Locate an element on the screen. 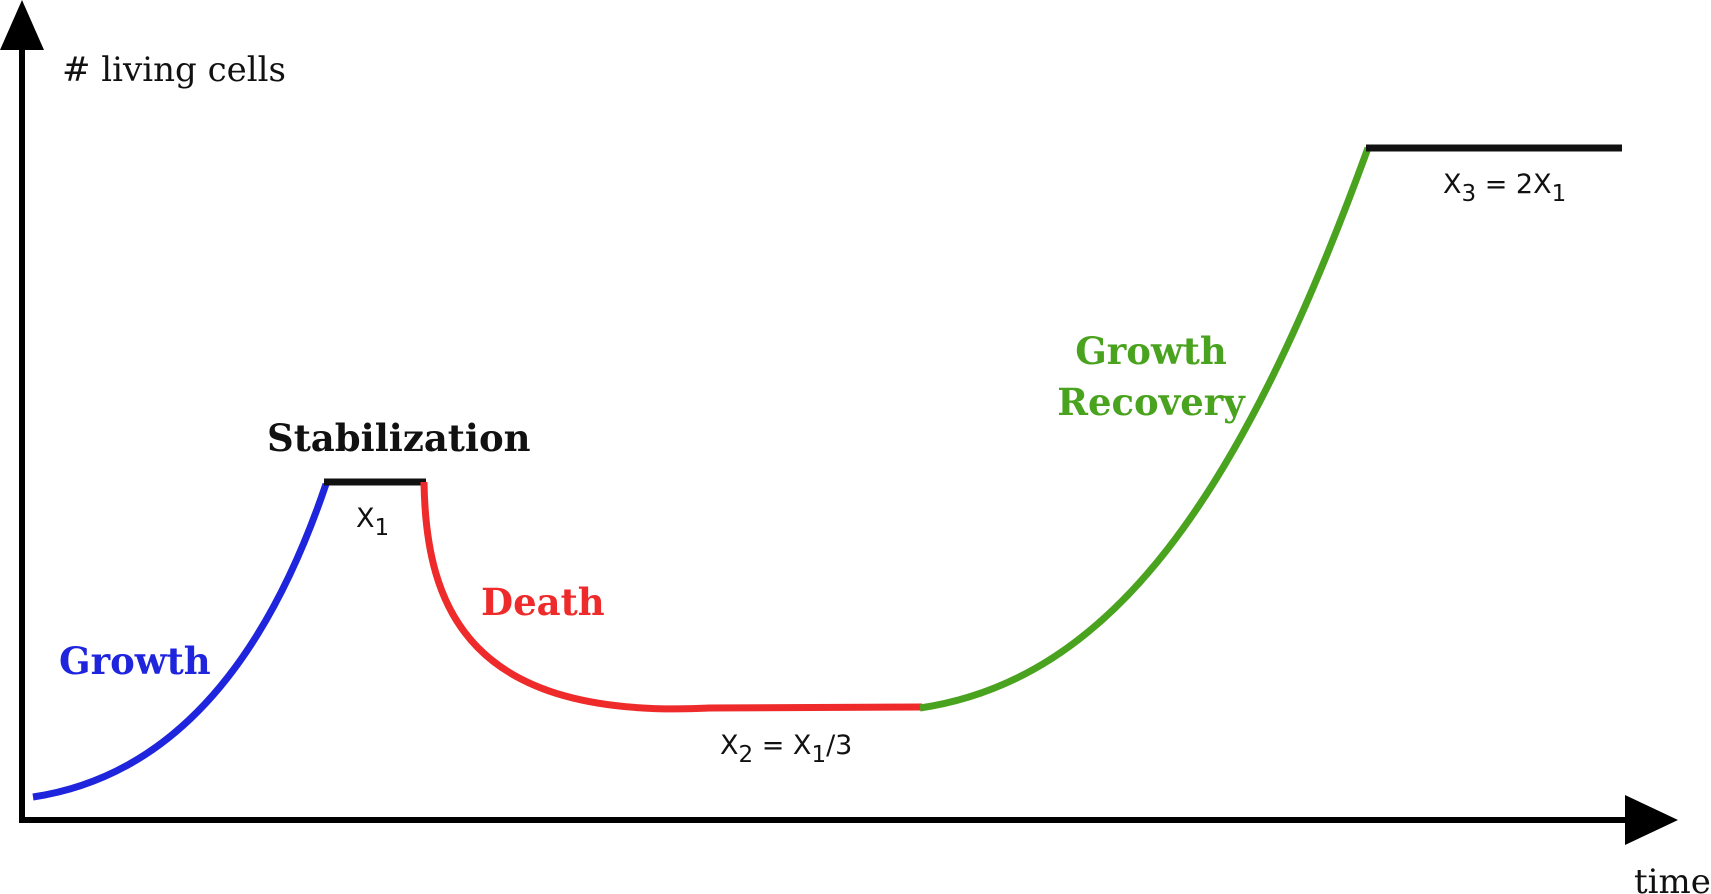 This screenshot has height=894, width=1711. x2-tail: /3 is located at coordinates (839, 745).